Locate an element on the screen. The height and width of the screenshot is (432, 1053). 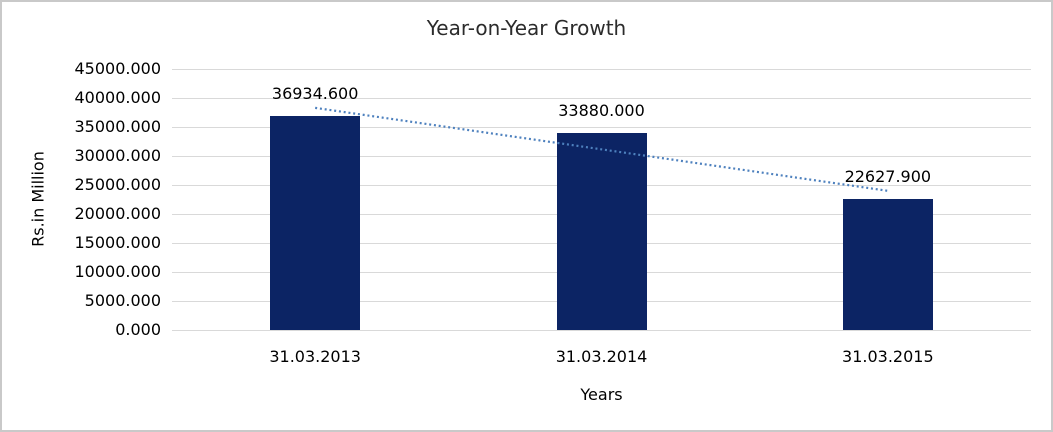
y-axis-tick-label: 45000.000 is located at coordinates (117, 68).